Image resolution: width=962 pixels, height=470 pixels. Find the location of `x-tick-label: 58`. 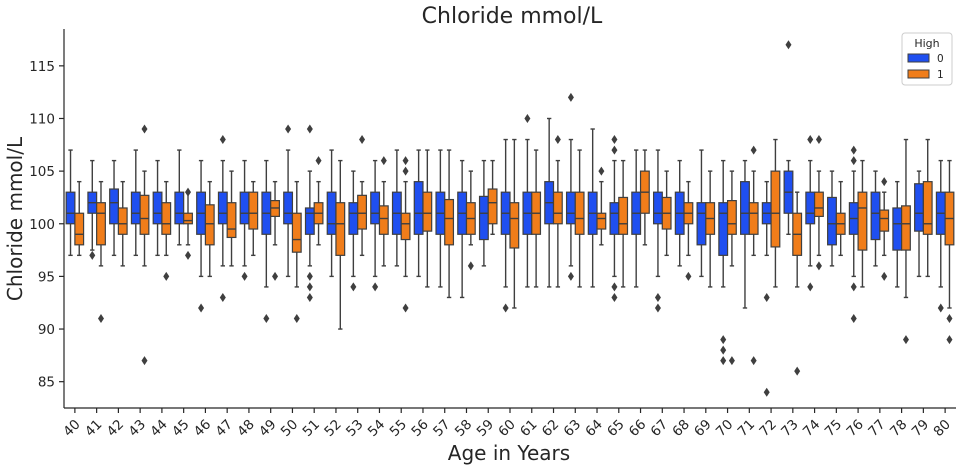

x-tick-label: 58 is located at coordinates (463, 428).